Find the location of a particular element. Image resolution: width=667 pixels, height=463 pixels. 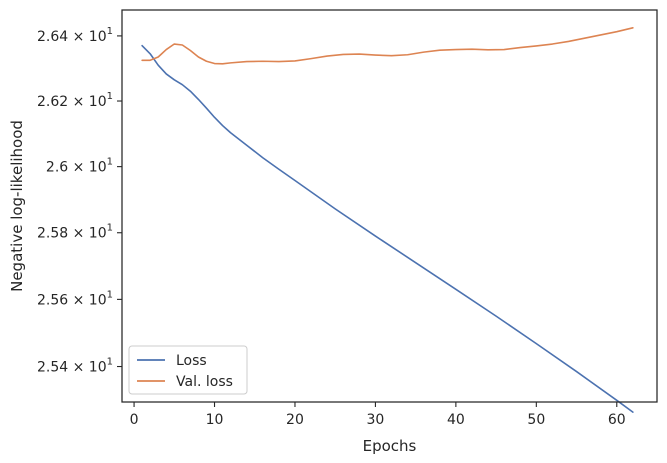

x-tick-label: 0 is located at coordinates (134, 420).